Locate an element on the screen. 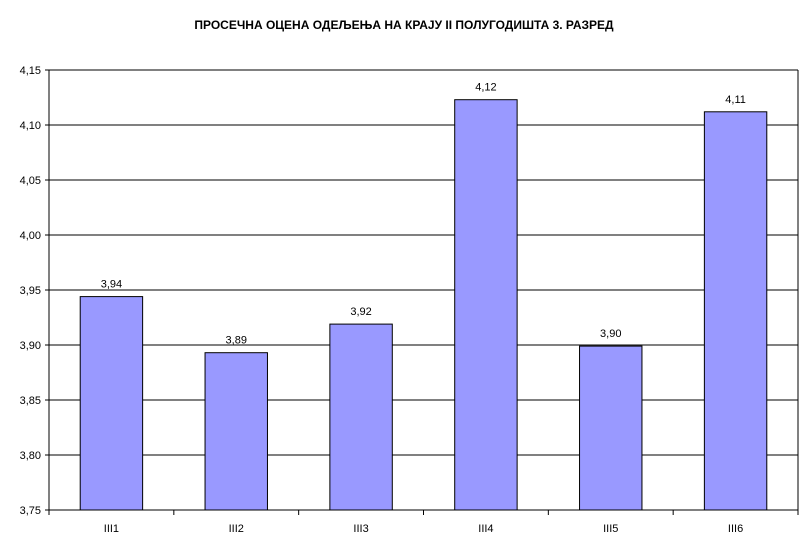 This screenshot has height=549, width=808. data-label: 4,12 is located at coordinates (485, 88).